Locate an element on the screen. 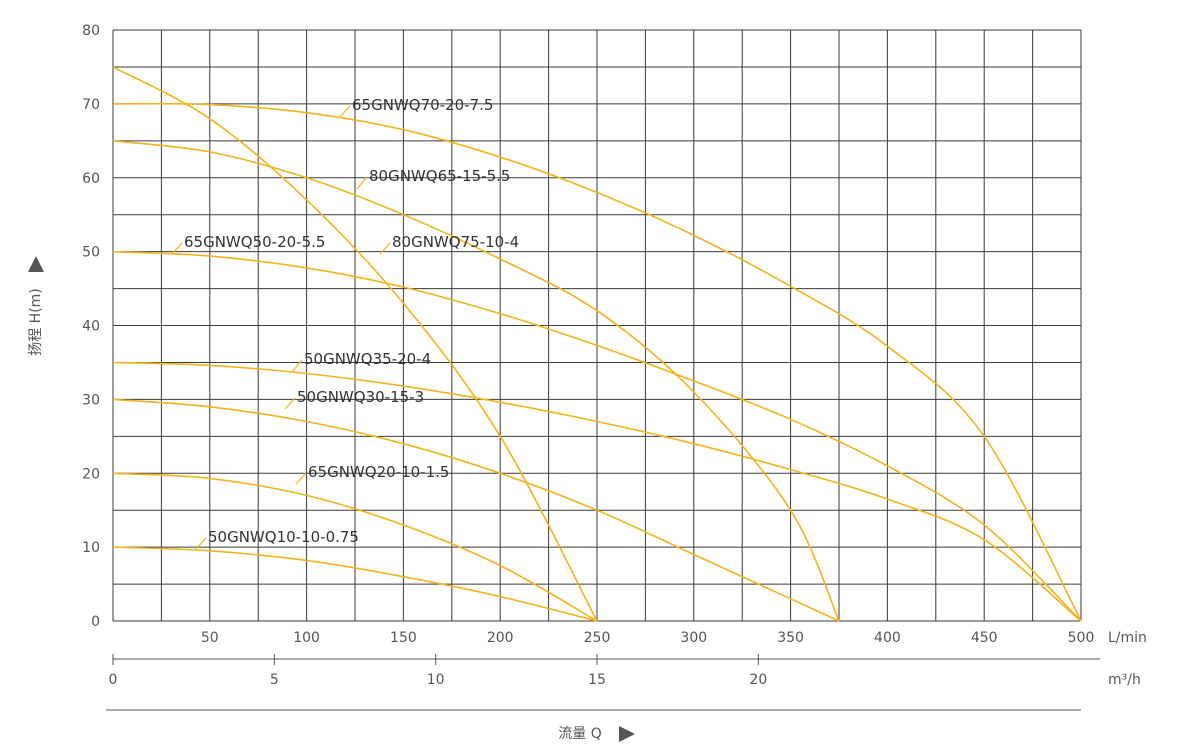  x-tick-label-primary: 150 is located at coordinates (403, 638).